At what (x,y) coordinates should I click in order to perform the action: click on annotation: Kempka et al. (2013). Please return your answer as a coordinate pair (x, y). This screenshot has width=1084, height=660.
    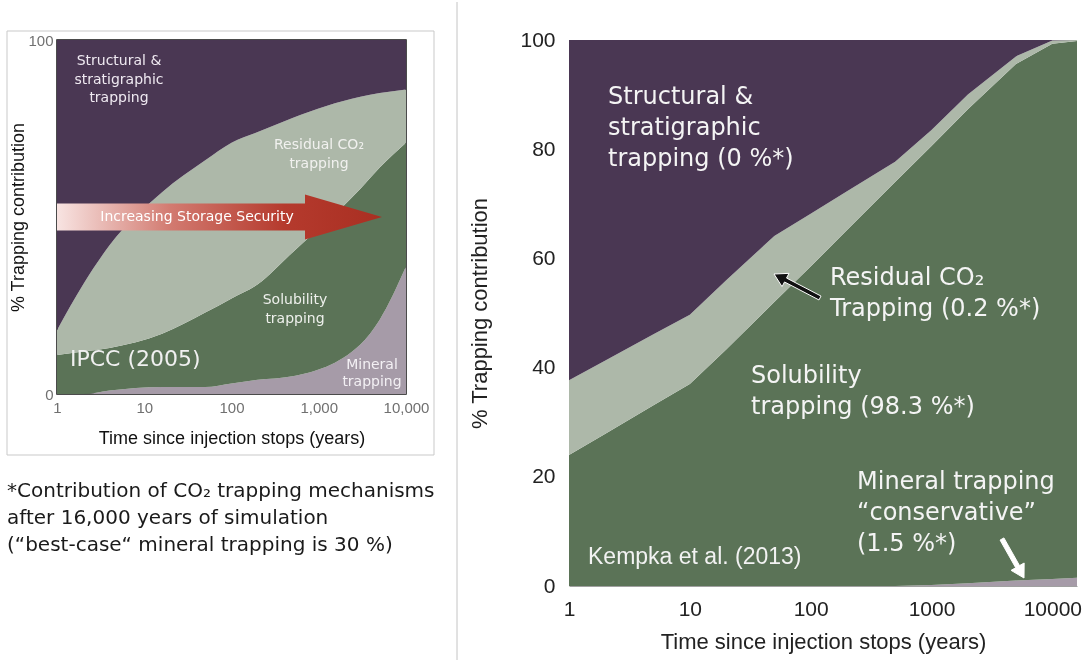
    Looking at the image, I should click on (695, 556).